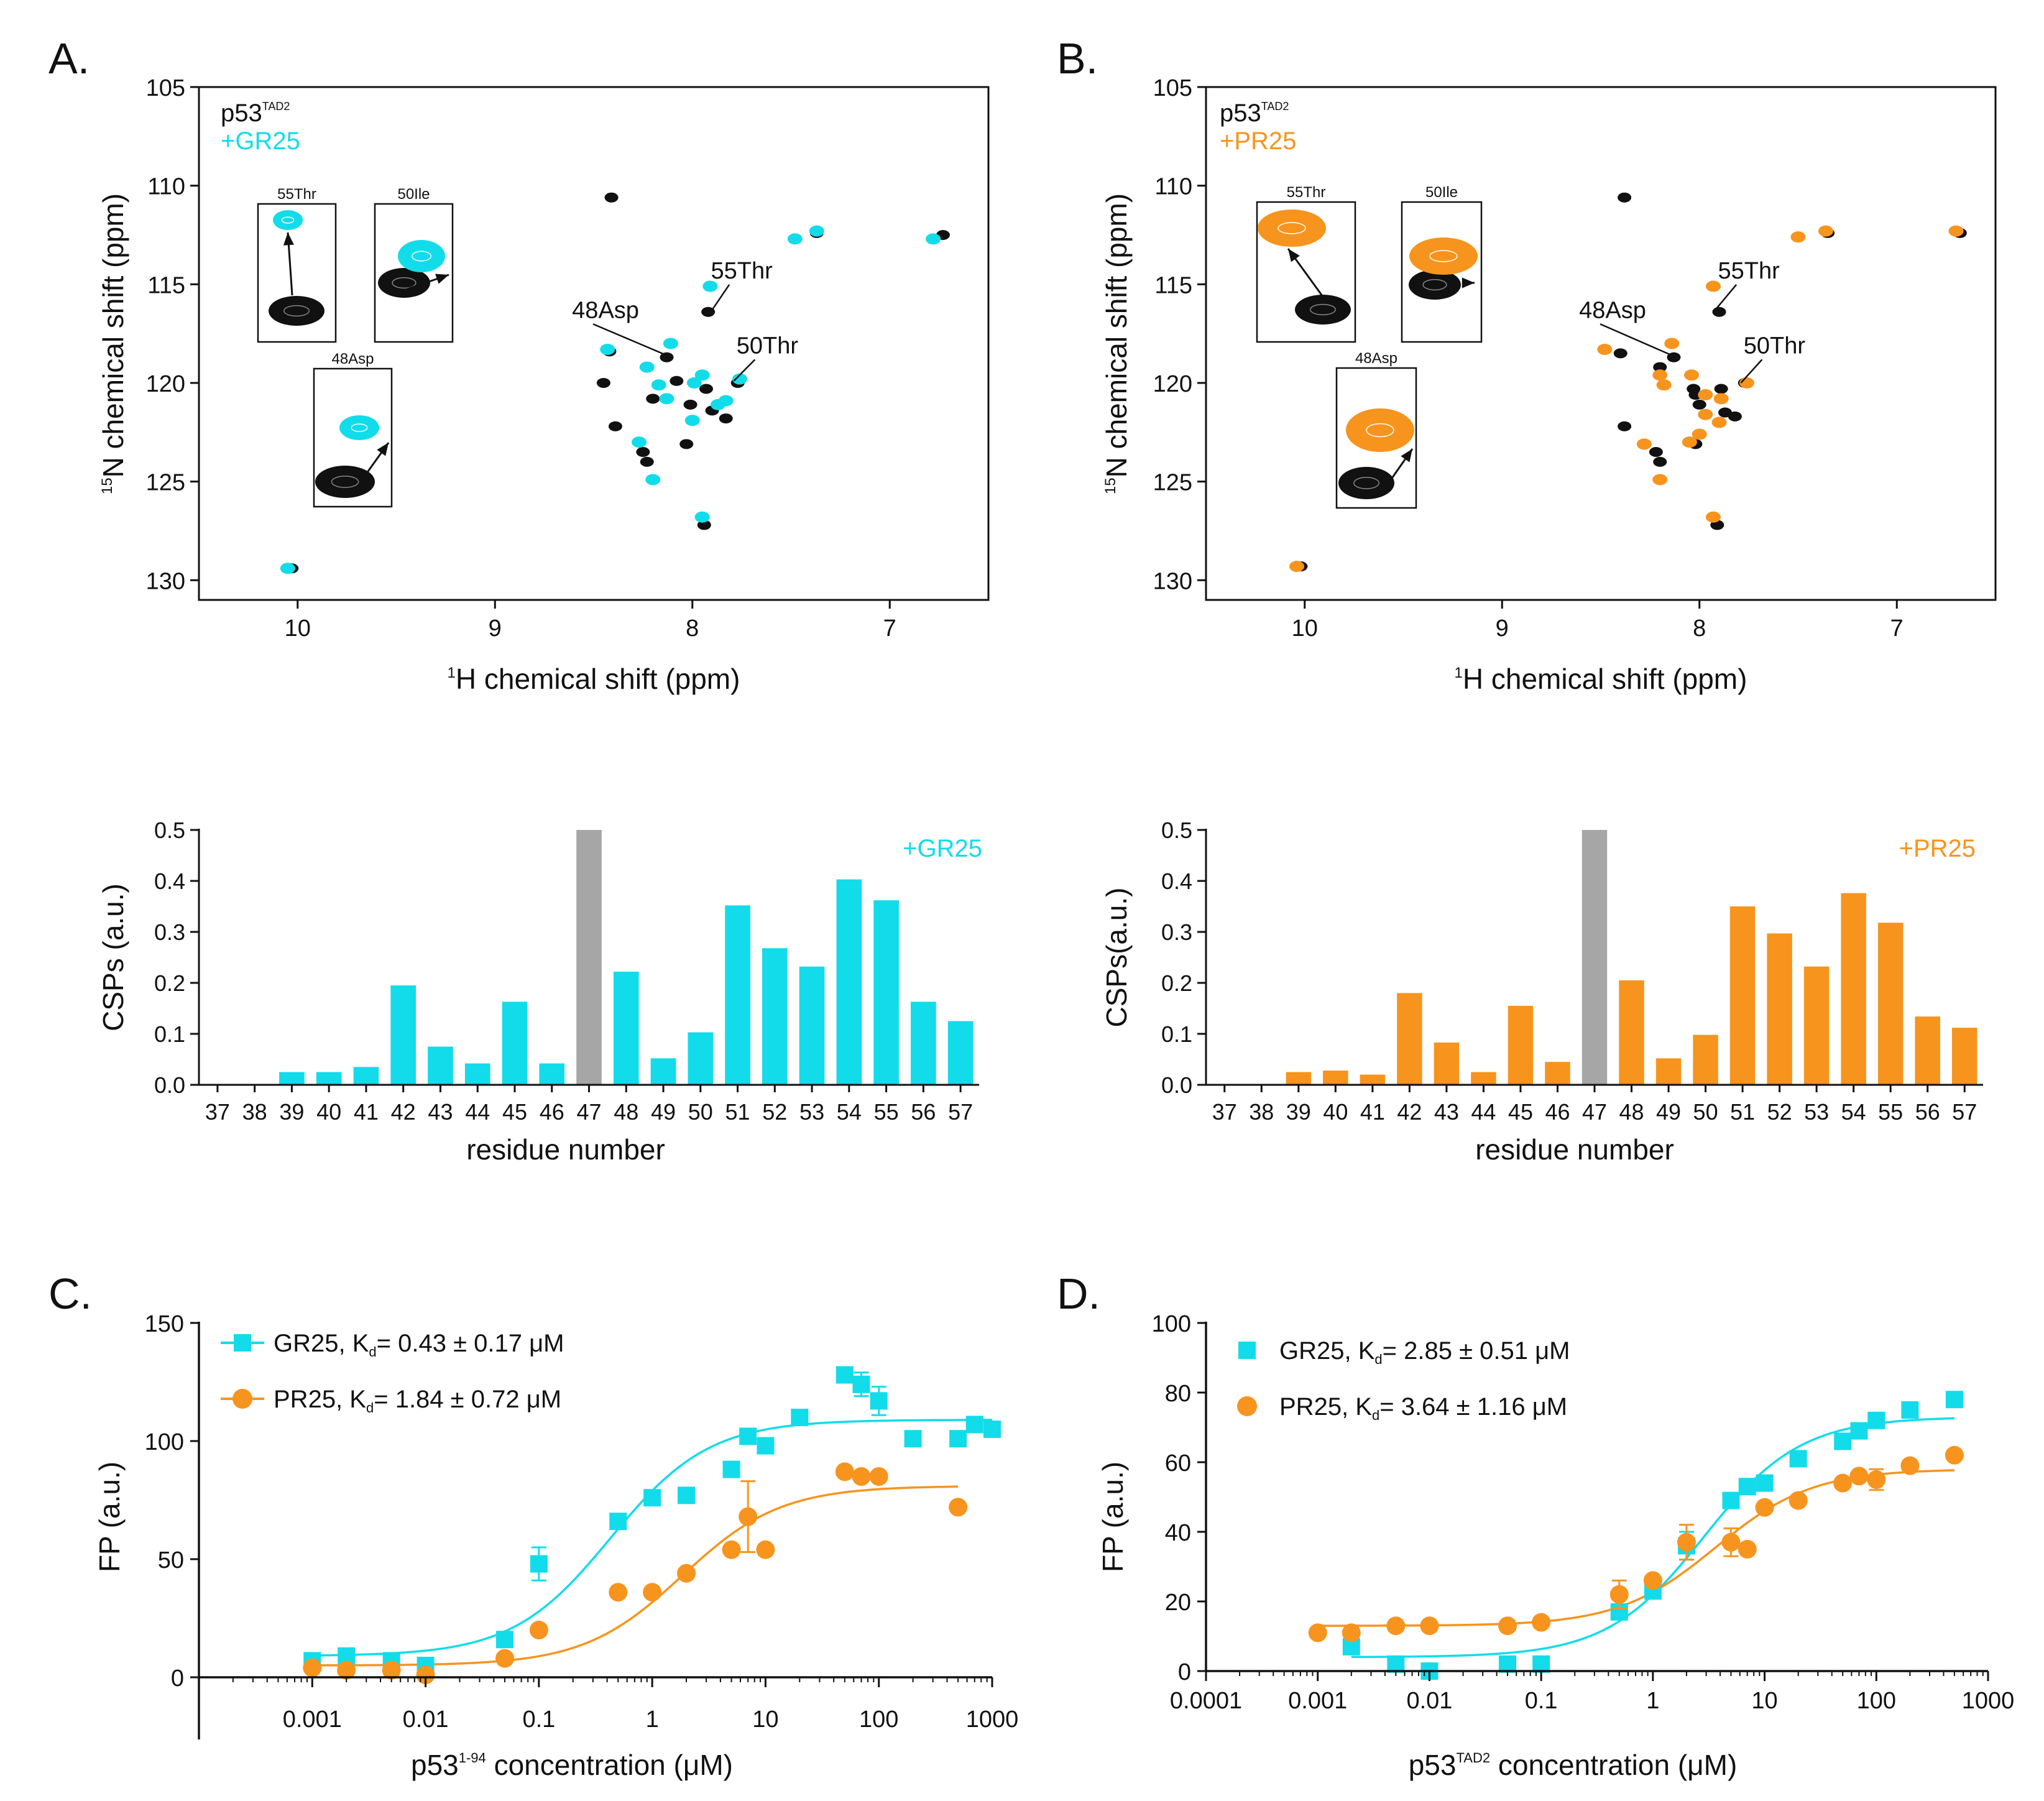 The height and width of the screenshot is (1801, 2044). I want to click on peak-annotations: 55Thr 48Asp 50Thr, so click(685, 320).